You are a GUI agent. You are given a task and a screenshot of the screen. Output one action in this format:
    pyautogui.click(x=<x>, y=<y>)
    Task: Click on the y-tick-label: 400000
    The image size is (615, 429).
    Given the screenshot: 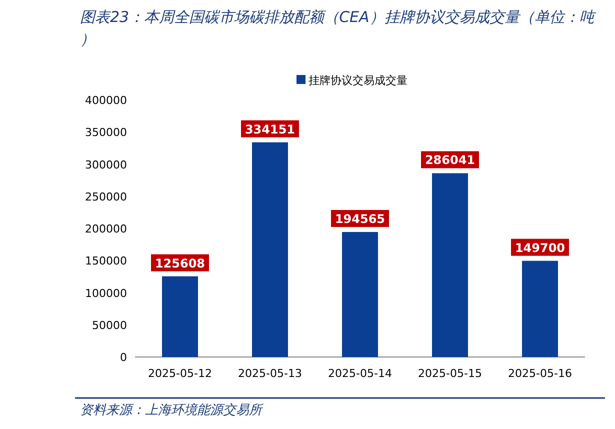 What is the action you would take?
    pyautogui.click(x=106, y=100)
    